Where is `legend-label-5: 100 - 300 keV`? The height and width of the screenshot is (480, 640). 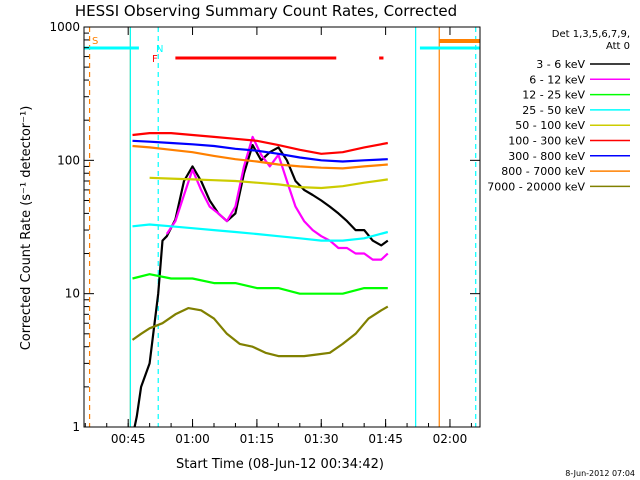
legend-label-5: 100 - 300 keV is located at coordinates (546, 141).